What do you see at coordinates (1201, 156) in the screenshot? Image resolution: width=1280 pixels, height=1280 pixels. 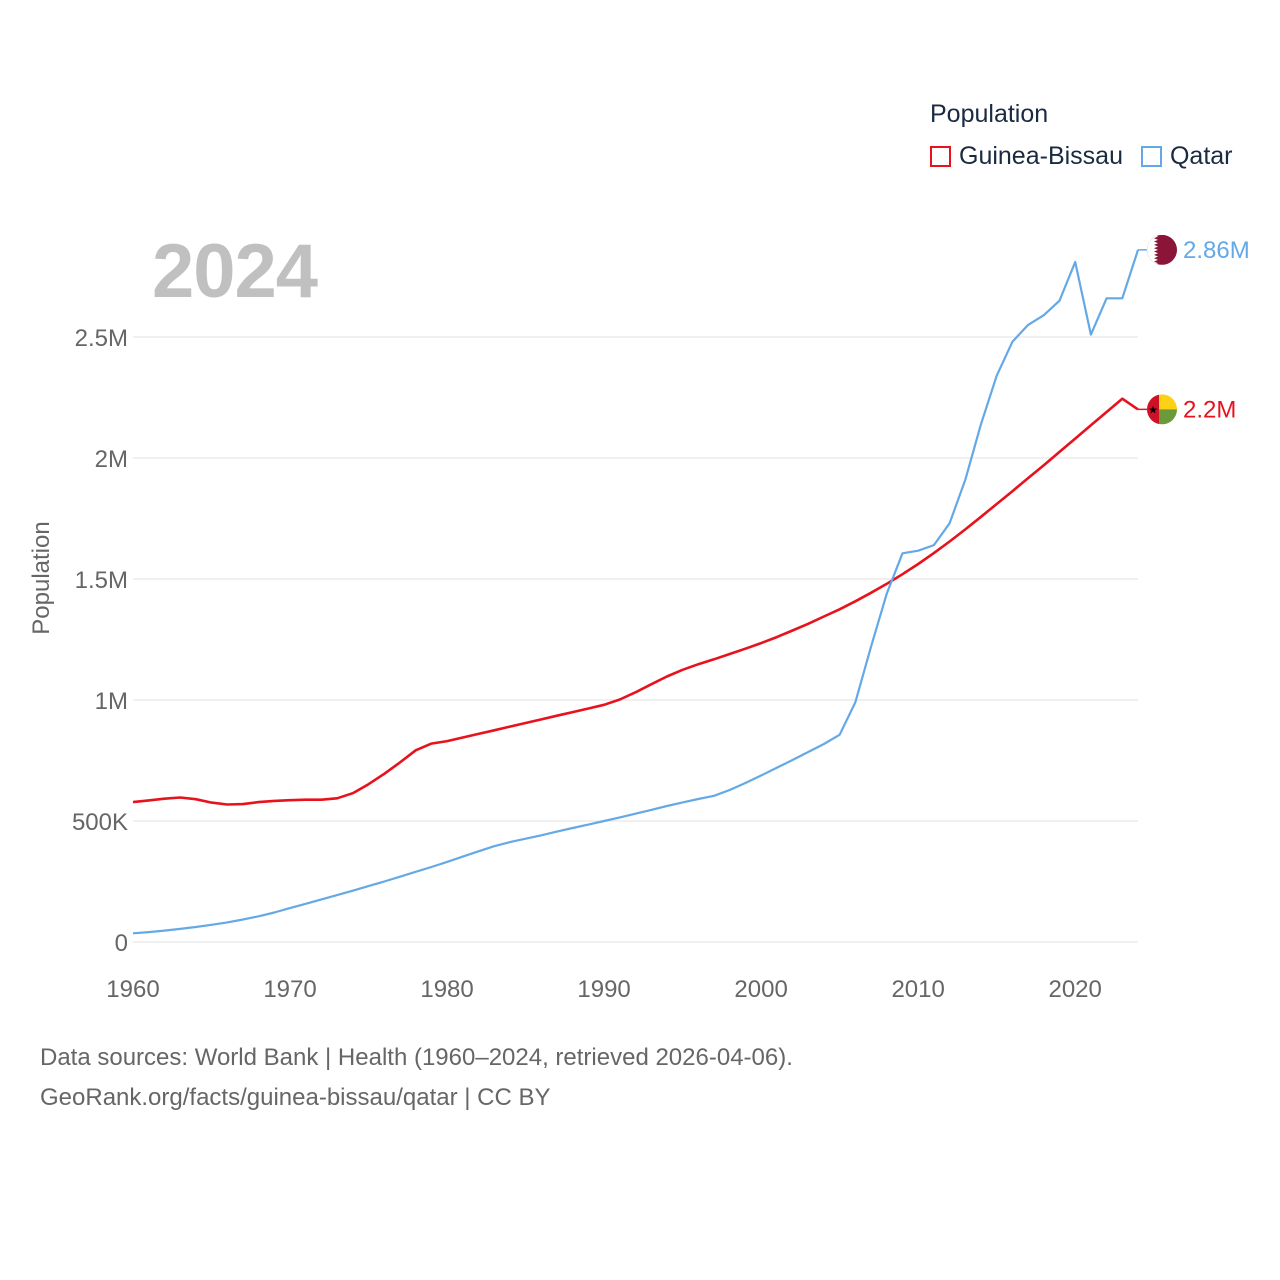 I see `legend-label-qatar: Qatar` at bounding box center [1201, 156].